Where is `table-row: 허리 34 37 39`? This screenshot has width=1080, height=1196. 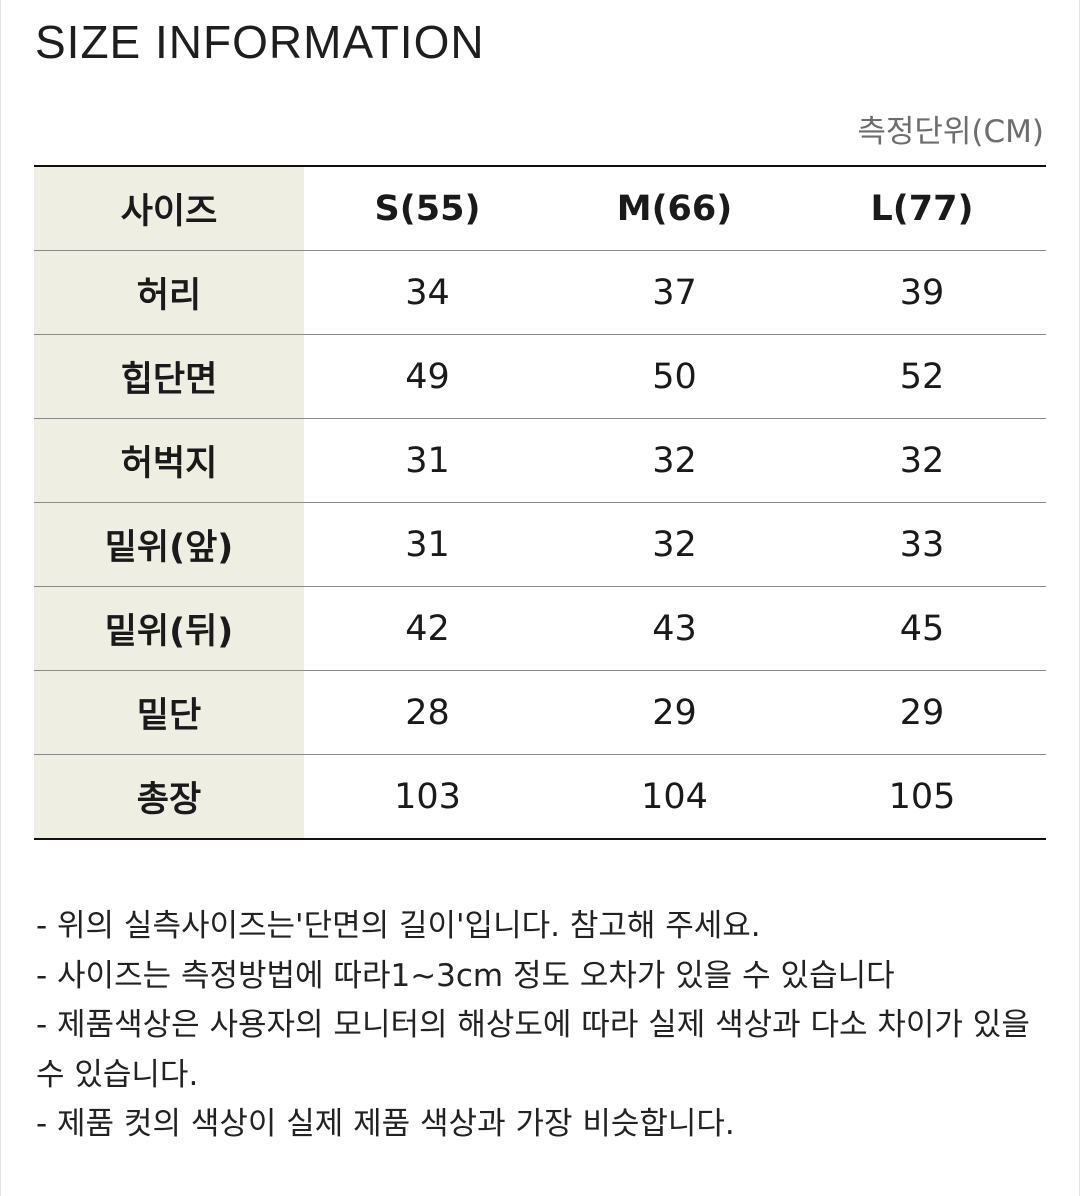 table-row: 허리 34 37 39 is located at coordinates (540, 292).